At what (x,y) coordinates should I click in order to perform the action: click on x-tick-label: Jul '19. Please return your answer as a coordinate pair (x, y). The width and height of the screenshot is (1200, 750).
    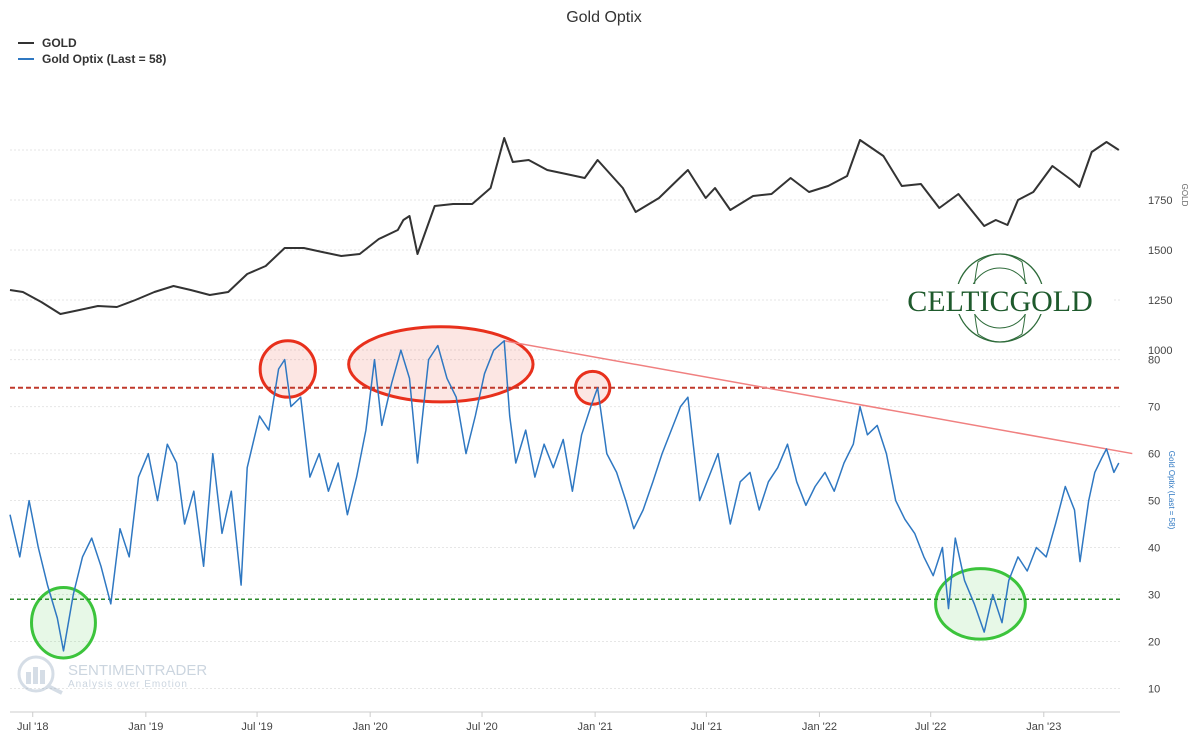
    Looking at the image, I should click on (256, 727).